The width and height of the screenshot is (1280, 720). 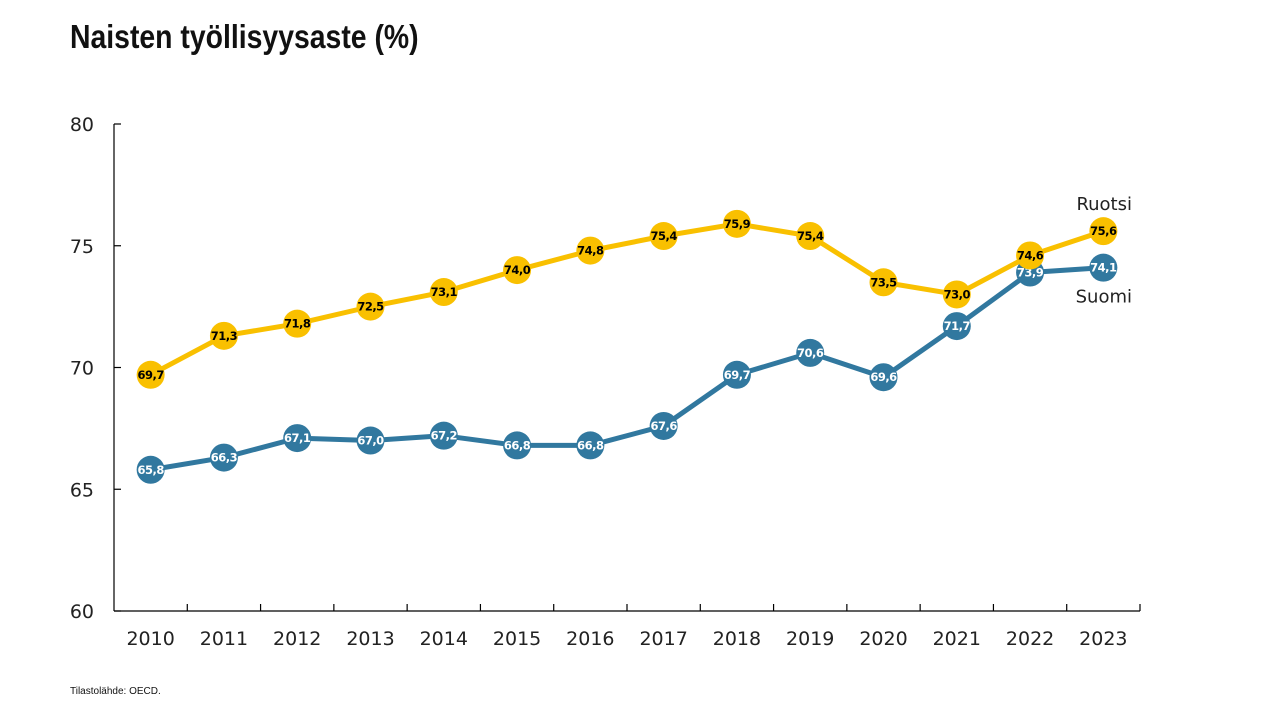 I want to click on data-label-ruotsi: 74,8, so click(x=590, y=251).